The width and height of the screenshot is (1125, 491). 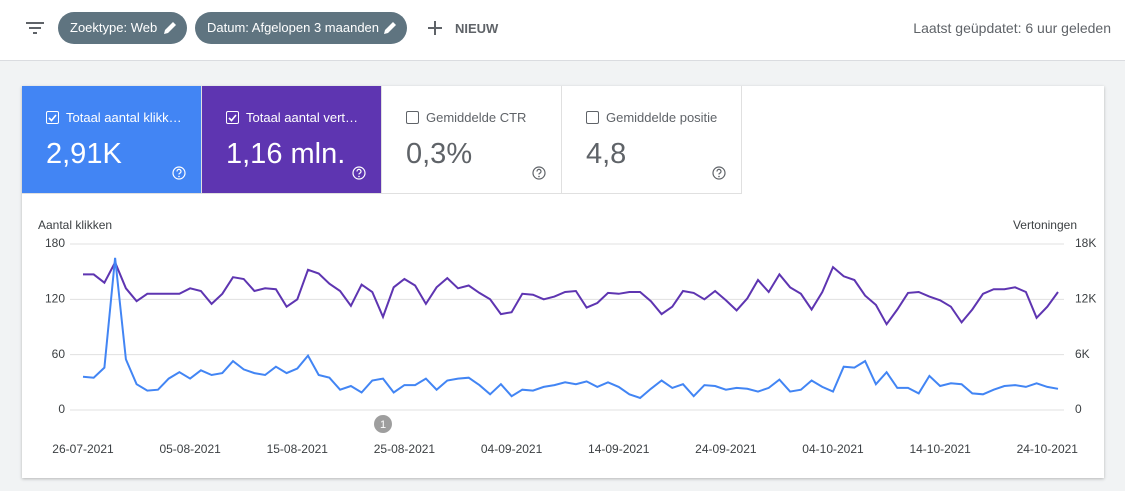 I want to click on metric-card: Totaal aantal klikk… 2,91K, so click(x=112, y=140).